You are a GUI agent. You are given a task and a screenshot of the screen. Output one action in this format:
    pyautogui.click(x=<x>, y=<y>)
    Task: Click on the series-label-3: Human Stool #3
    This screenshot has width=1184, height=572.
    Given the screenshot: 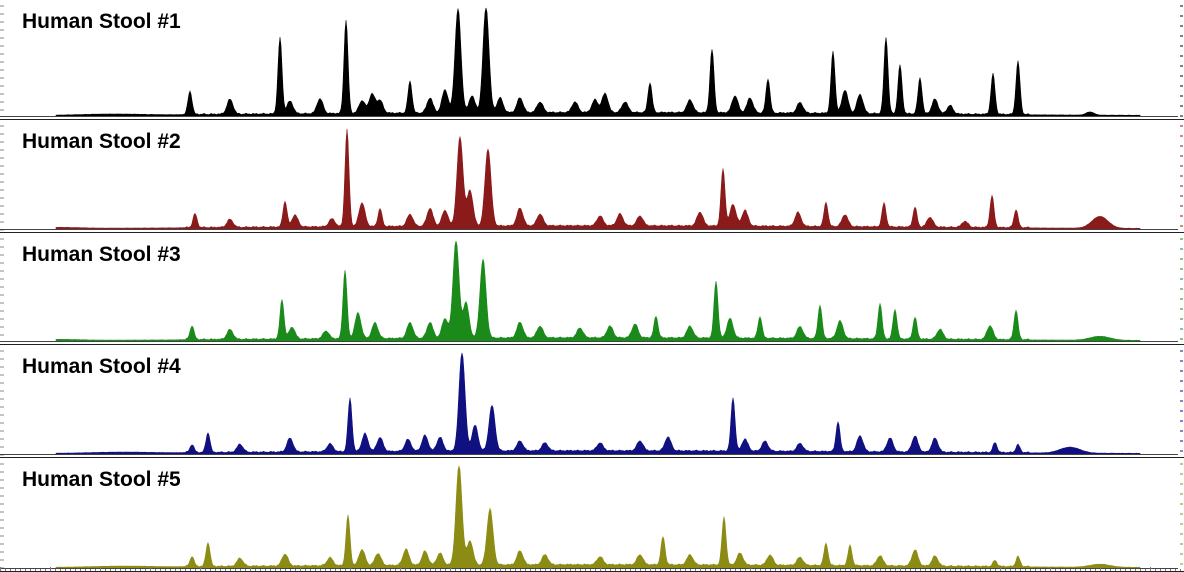 What is the action you would take?
    pyautogui.click(x=101, y=254)
    